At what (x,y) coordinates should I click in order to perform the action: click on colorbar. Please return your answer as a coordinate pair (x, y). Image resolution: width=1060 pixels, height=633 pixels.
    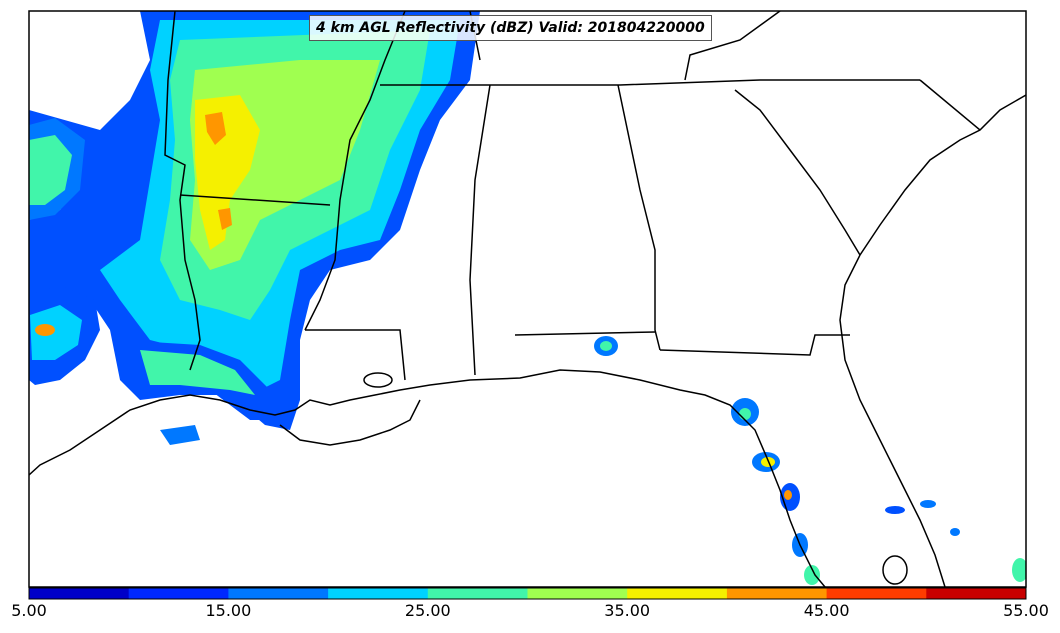
    Looking at the image, I should click on (528, 593).